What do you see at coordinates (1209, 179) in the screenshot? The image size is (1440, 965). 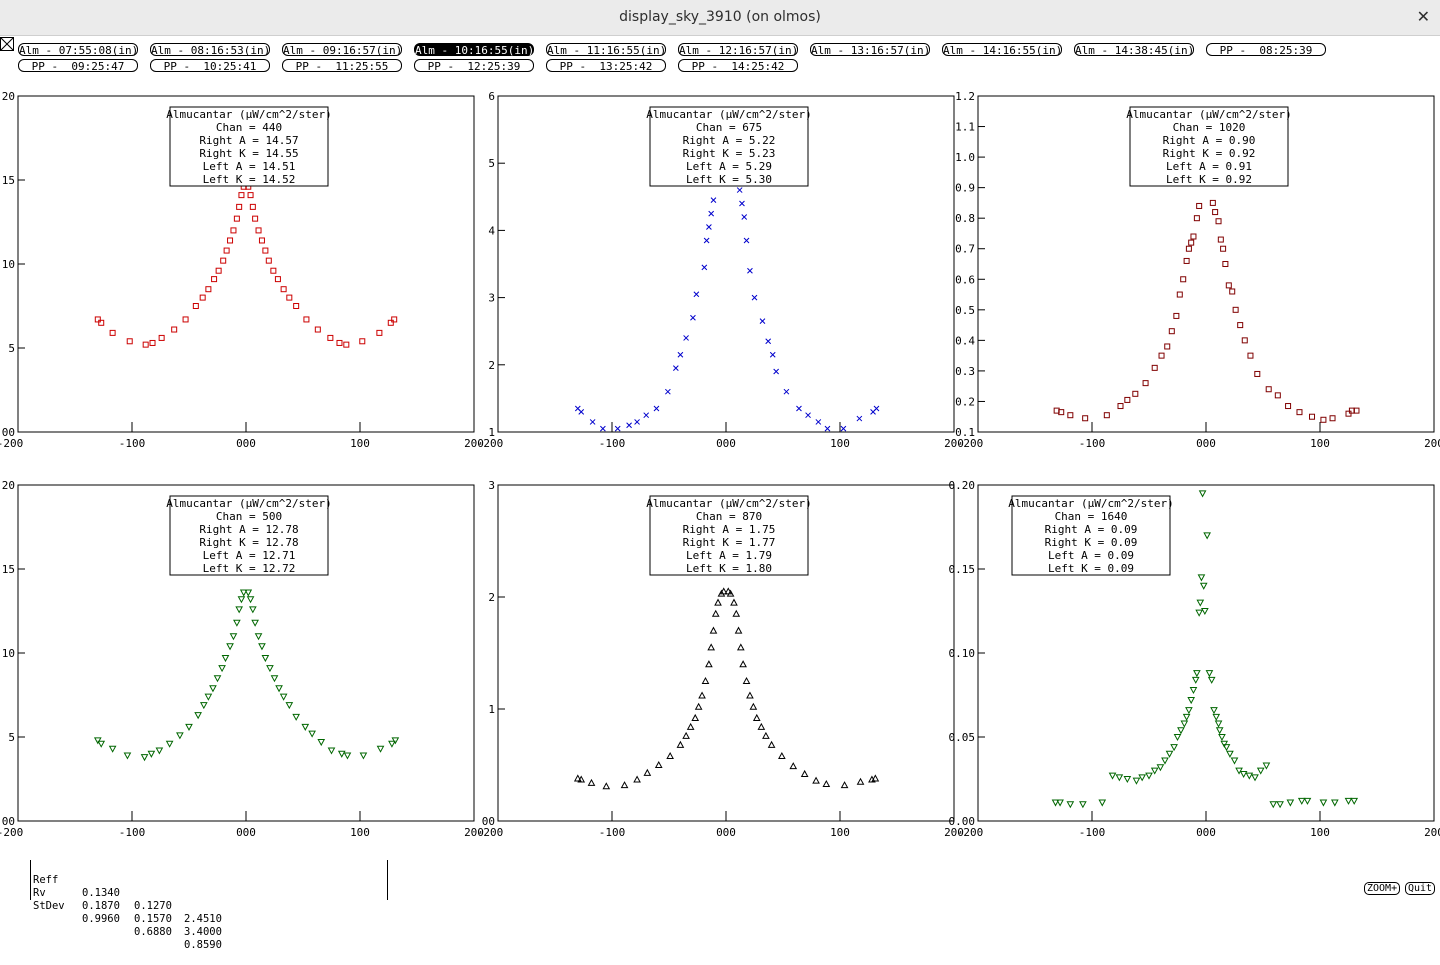 I see `legend-line: Left K = 0.92` at bounding box center [1209, 179].